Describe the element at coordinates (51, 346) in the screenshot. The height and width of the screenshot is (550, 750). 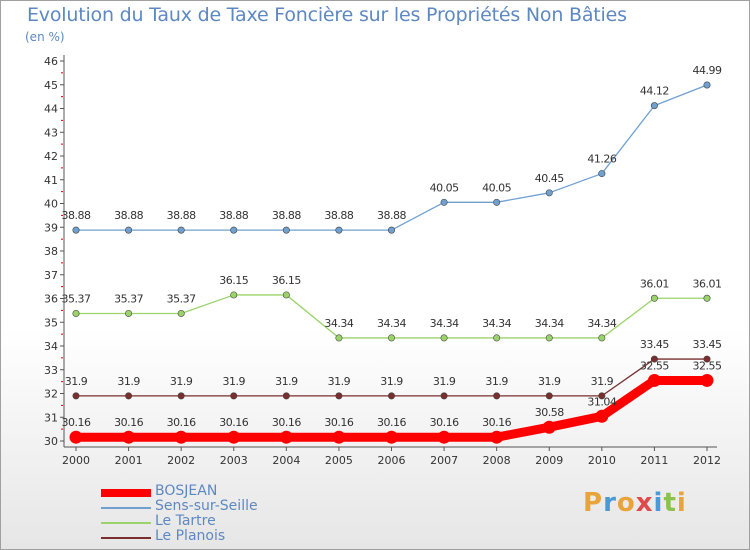
I see `y-tick-label: 34` at that location.